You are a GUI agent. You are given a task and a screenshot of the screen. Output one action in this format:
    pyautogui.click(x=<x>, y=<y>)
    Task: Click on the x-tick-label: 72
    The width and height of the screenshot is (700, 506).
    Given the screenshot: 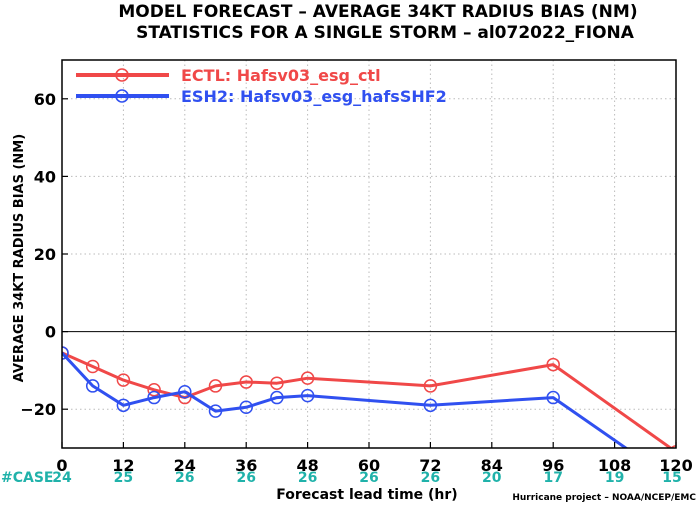 What is the action you would take?
    pyautogui.click(x=430, y=465)
    